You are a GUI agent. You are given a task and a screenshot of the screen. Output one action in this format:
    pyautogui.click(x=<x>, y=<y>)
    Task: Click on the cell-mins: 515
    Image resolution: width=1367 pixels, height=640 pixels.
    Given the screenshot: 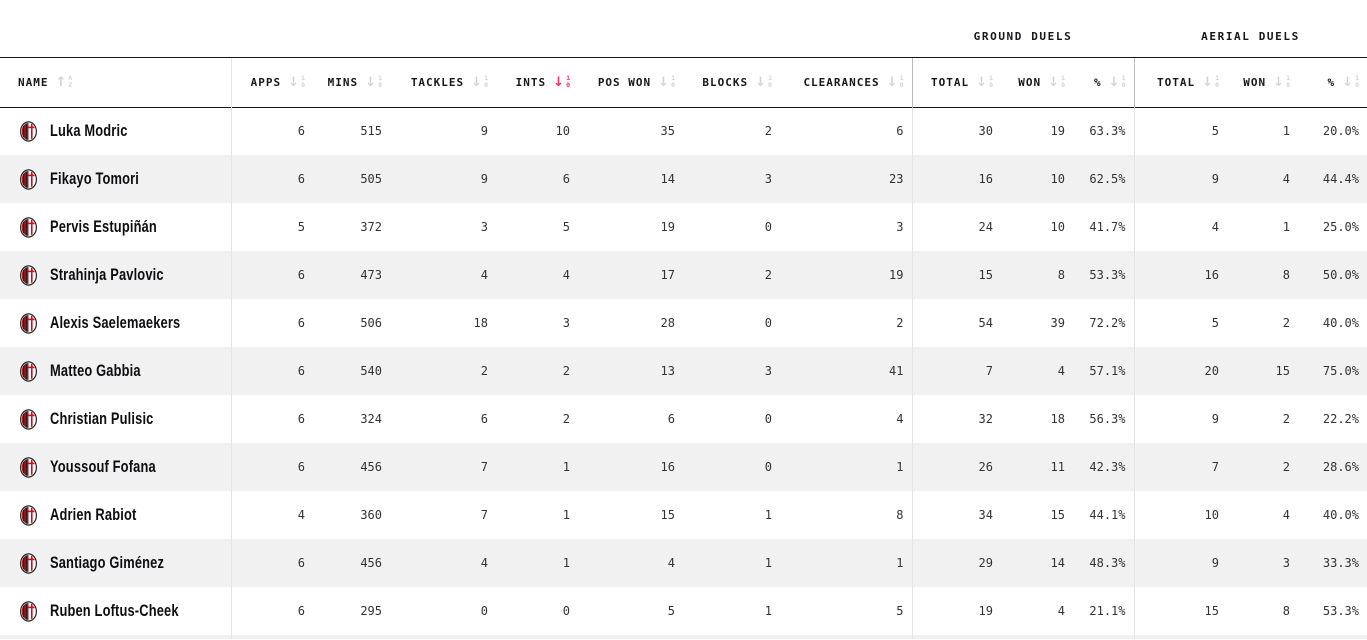 What is the action you would take?
    pyautogui.click(x=371, y=131)
    